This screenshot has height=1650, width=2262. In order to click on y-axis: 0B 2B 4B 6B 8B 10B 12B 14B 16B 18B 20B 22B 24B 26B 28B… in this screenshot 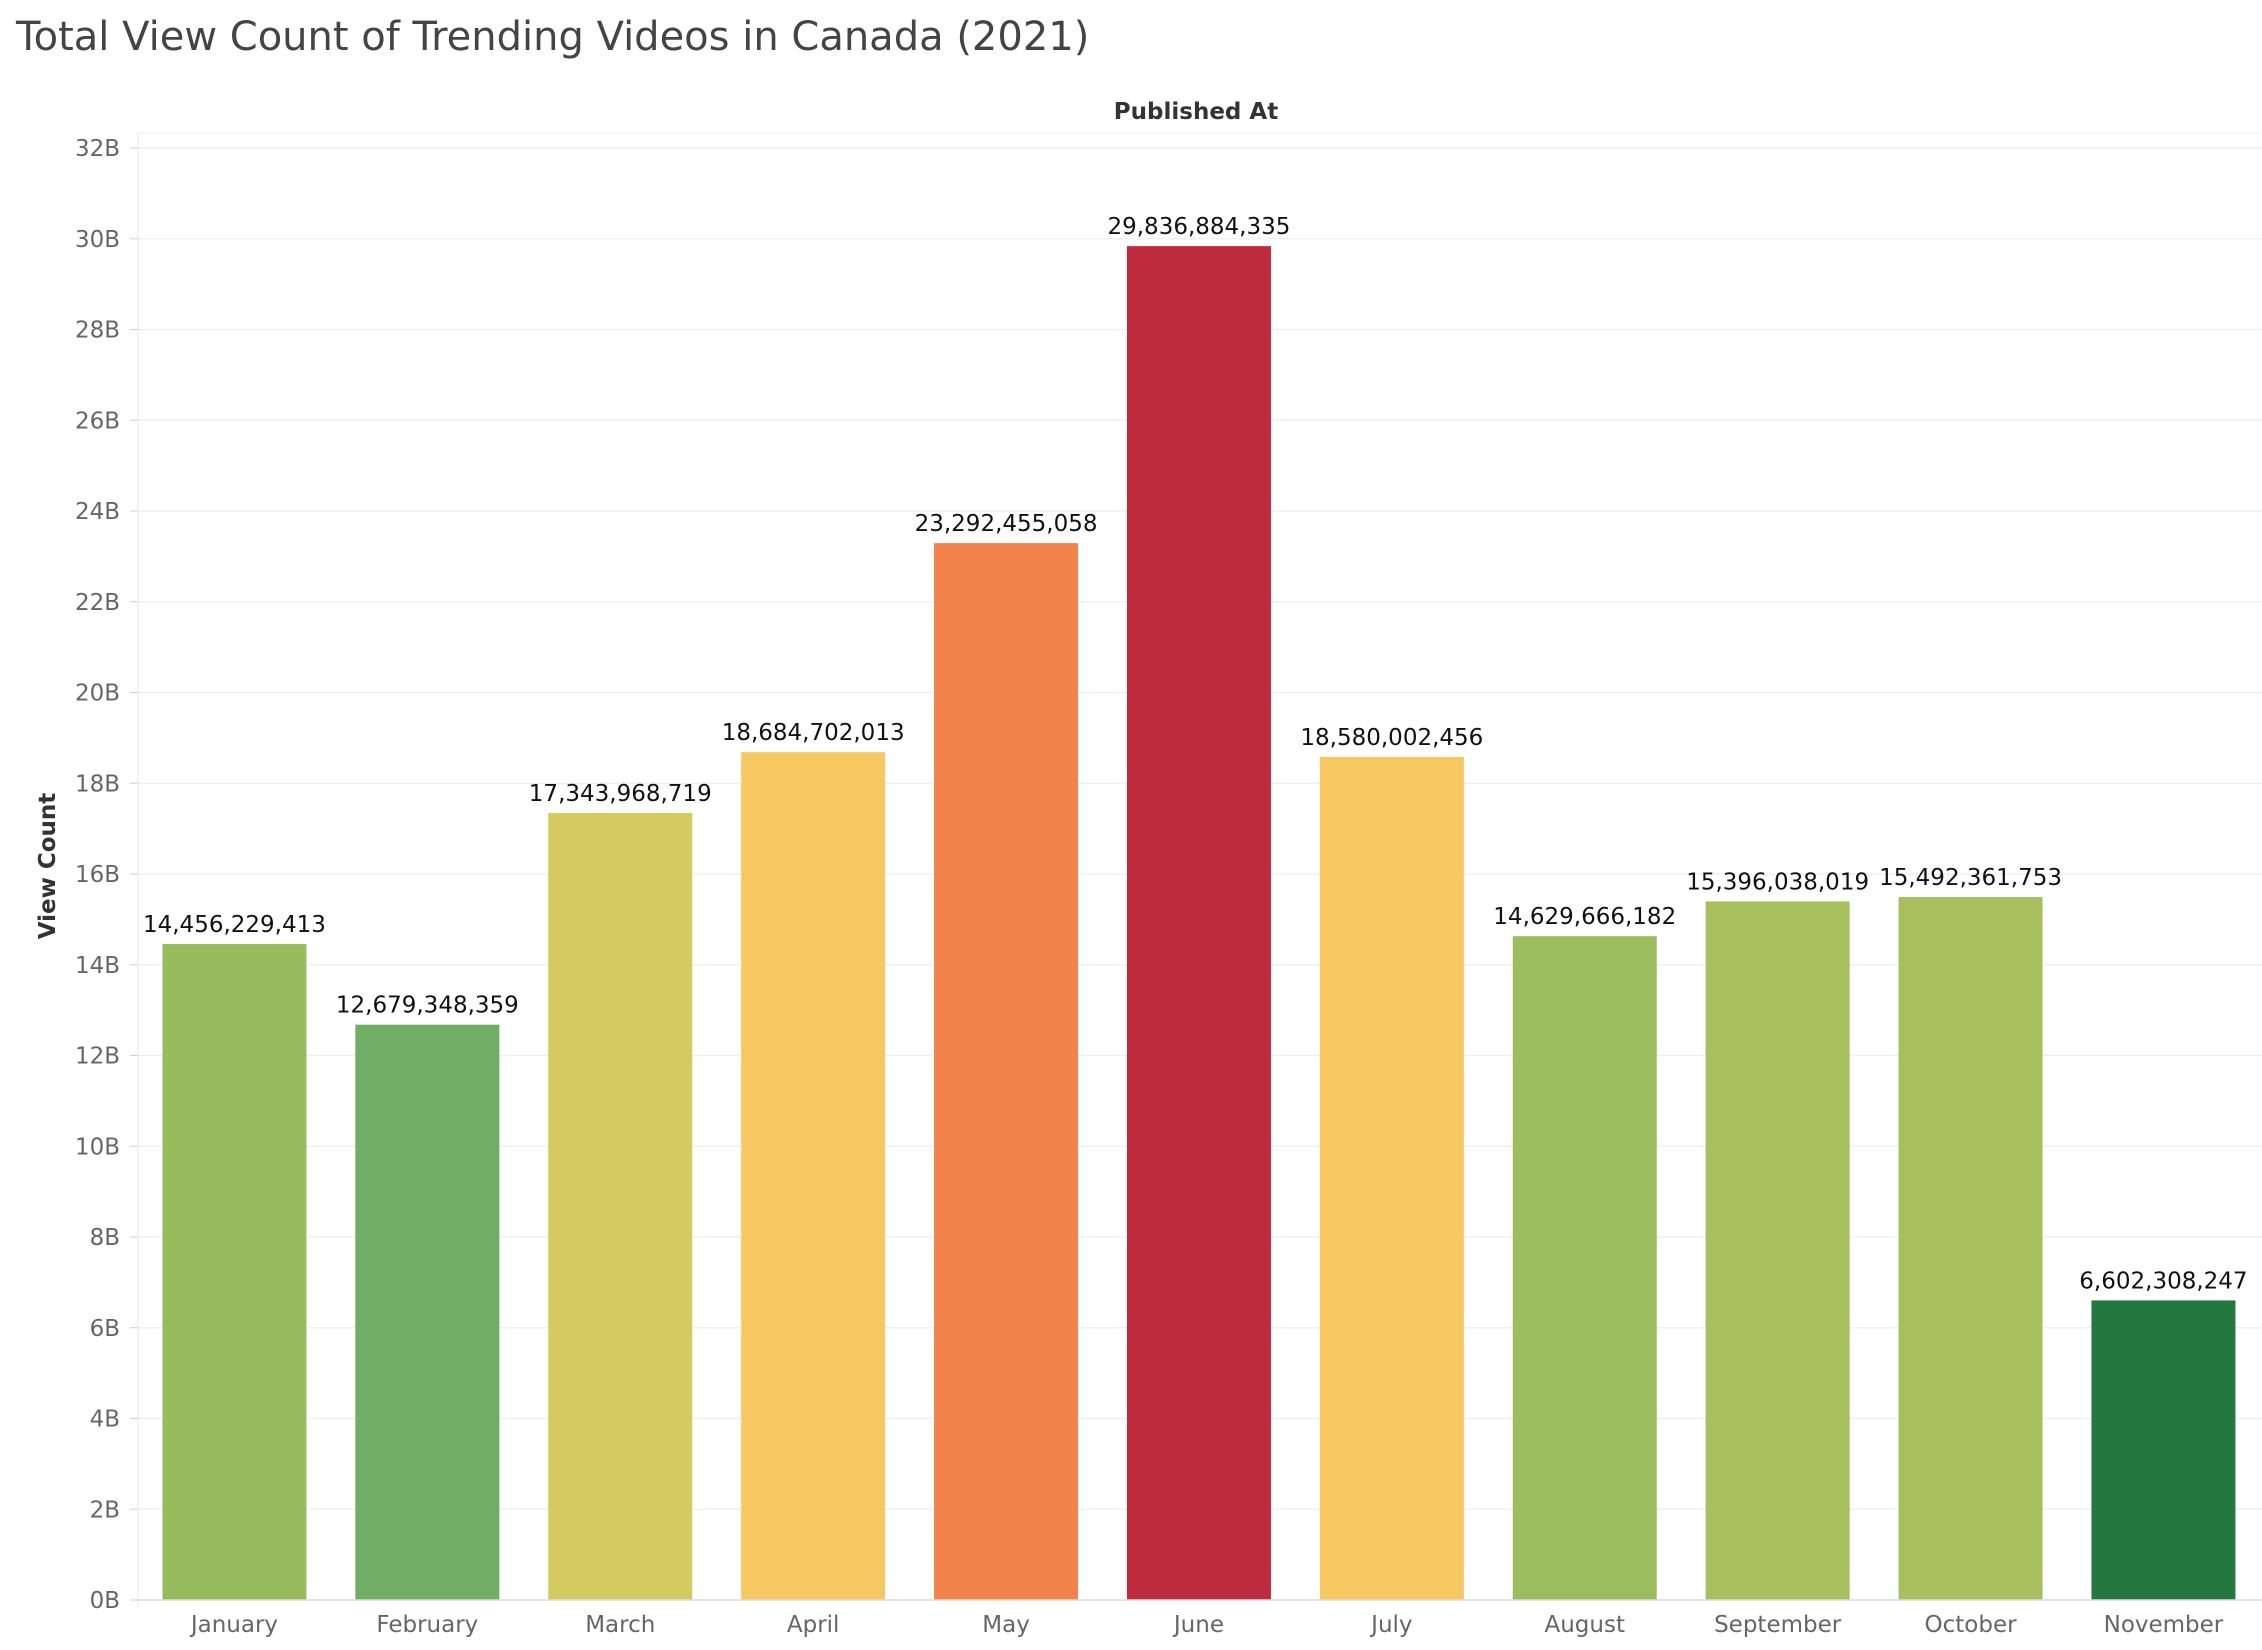, I will do `click(106, 875)`.